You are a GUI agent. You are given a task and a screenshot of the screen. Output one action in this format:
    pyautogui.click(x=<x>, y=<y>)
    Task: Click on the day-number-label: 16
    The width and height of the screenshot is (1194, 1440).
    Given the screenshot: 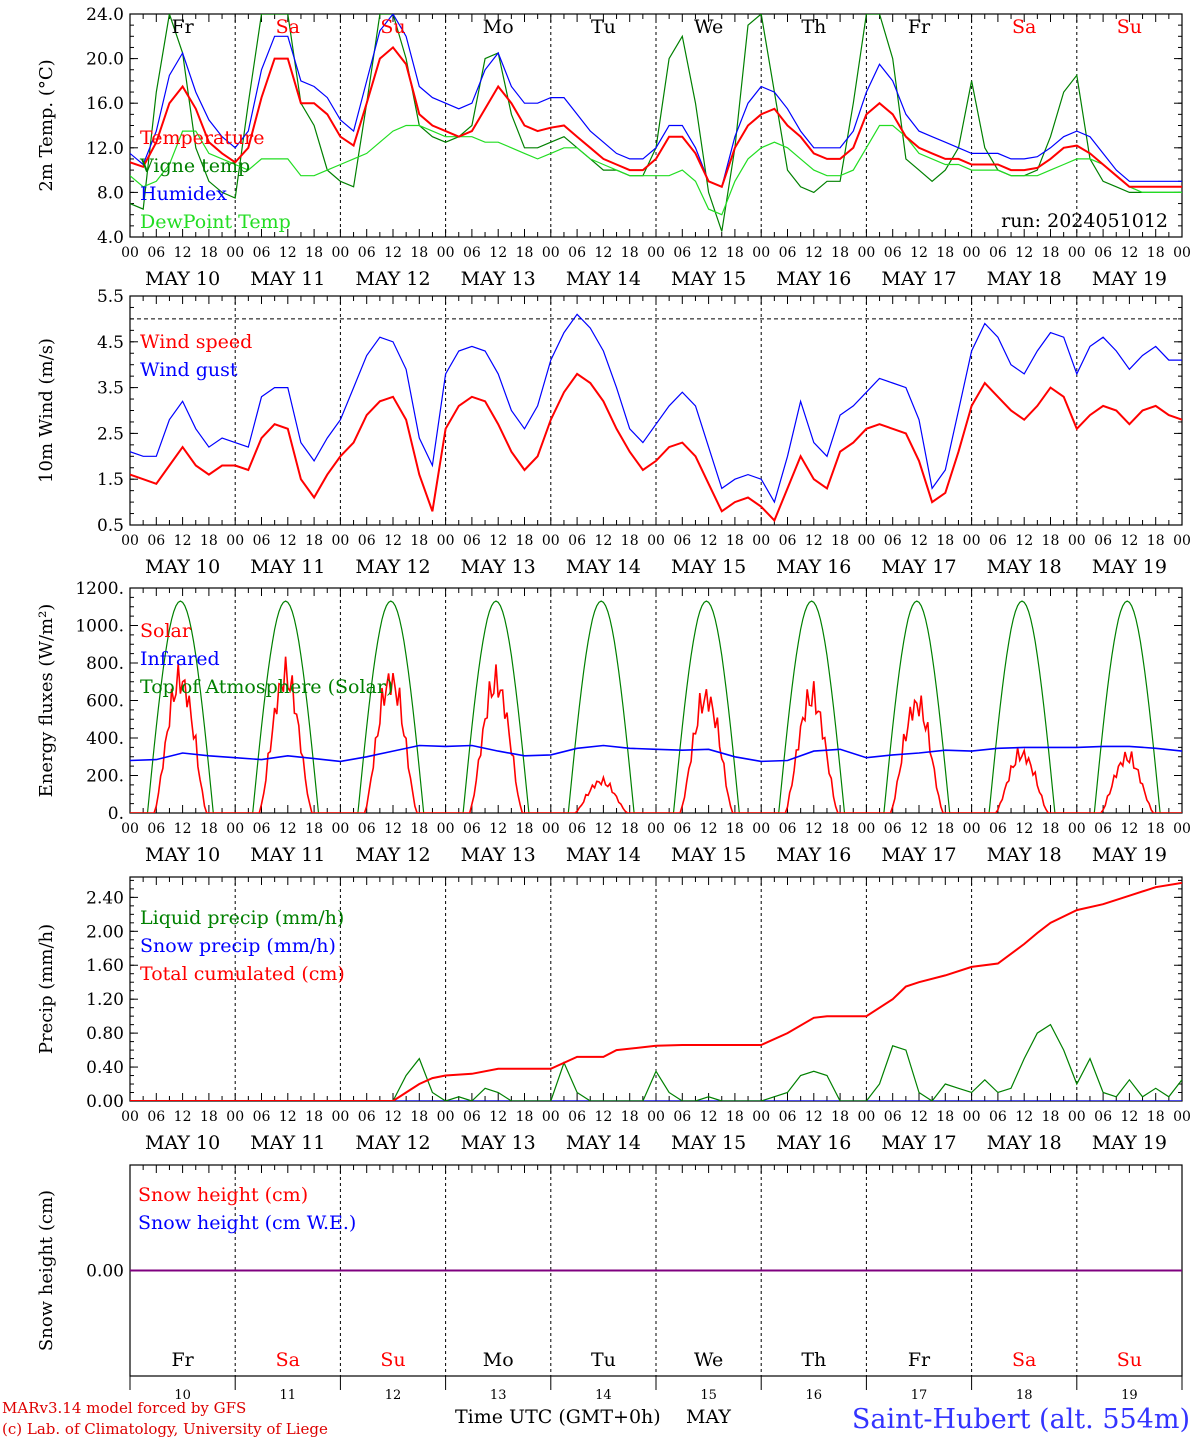 What is the action you would take?
    pyautogui.click(x=814, y=1395)
    